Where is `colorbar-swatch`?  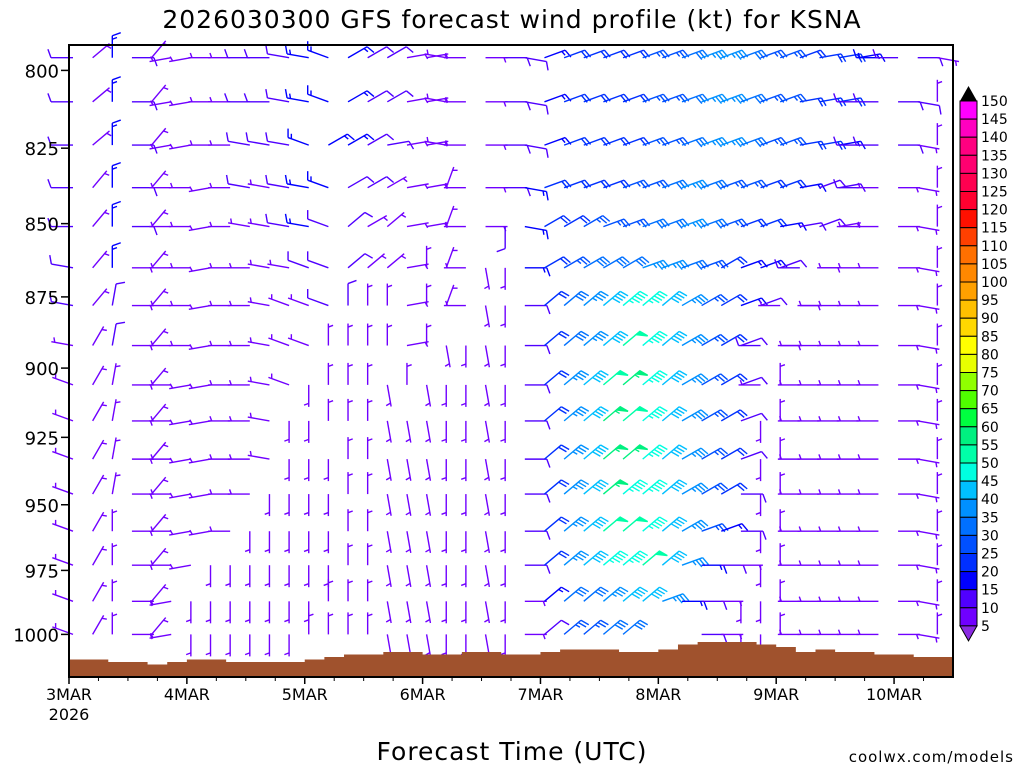 colorbar-swatch is located at coordinates (968, 164).